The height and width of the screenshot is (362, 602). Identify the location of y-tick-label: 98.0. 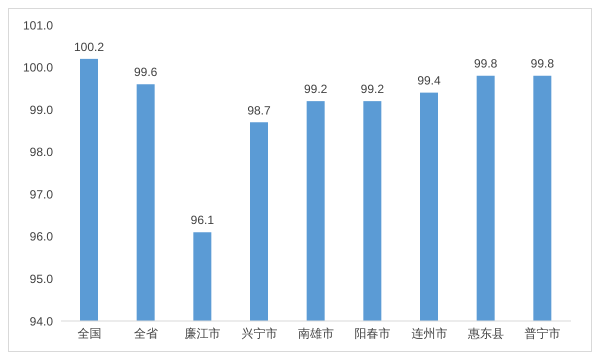
(42, 152).